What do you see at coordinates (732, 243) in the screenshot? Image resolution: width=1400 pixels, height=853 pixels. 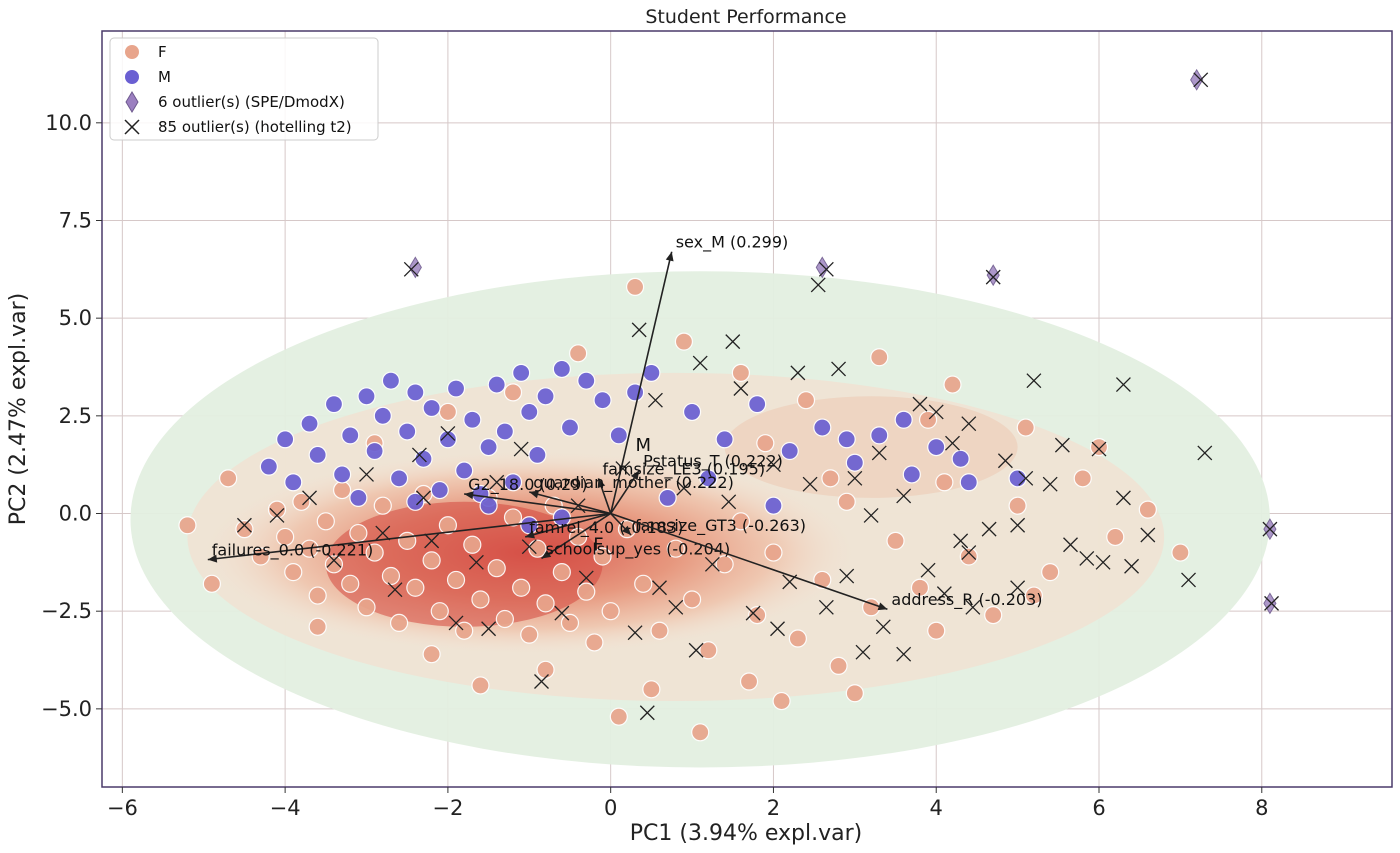 I see `loading-label: sex_M (0.299)` at bounding box center [732, 243].